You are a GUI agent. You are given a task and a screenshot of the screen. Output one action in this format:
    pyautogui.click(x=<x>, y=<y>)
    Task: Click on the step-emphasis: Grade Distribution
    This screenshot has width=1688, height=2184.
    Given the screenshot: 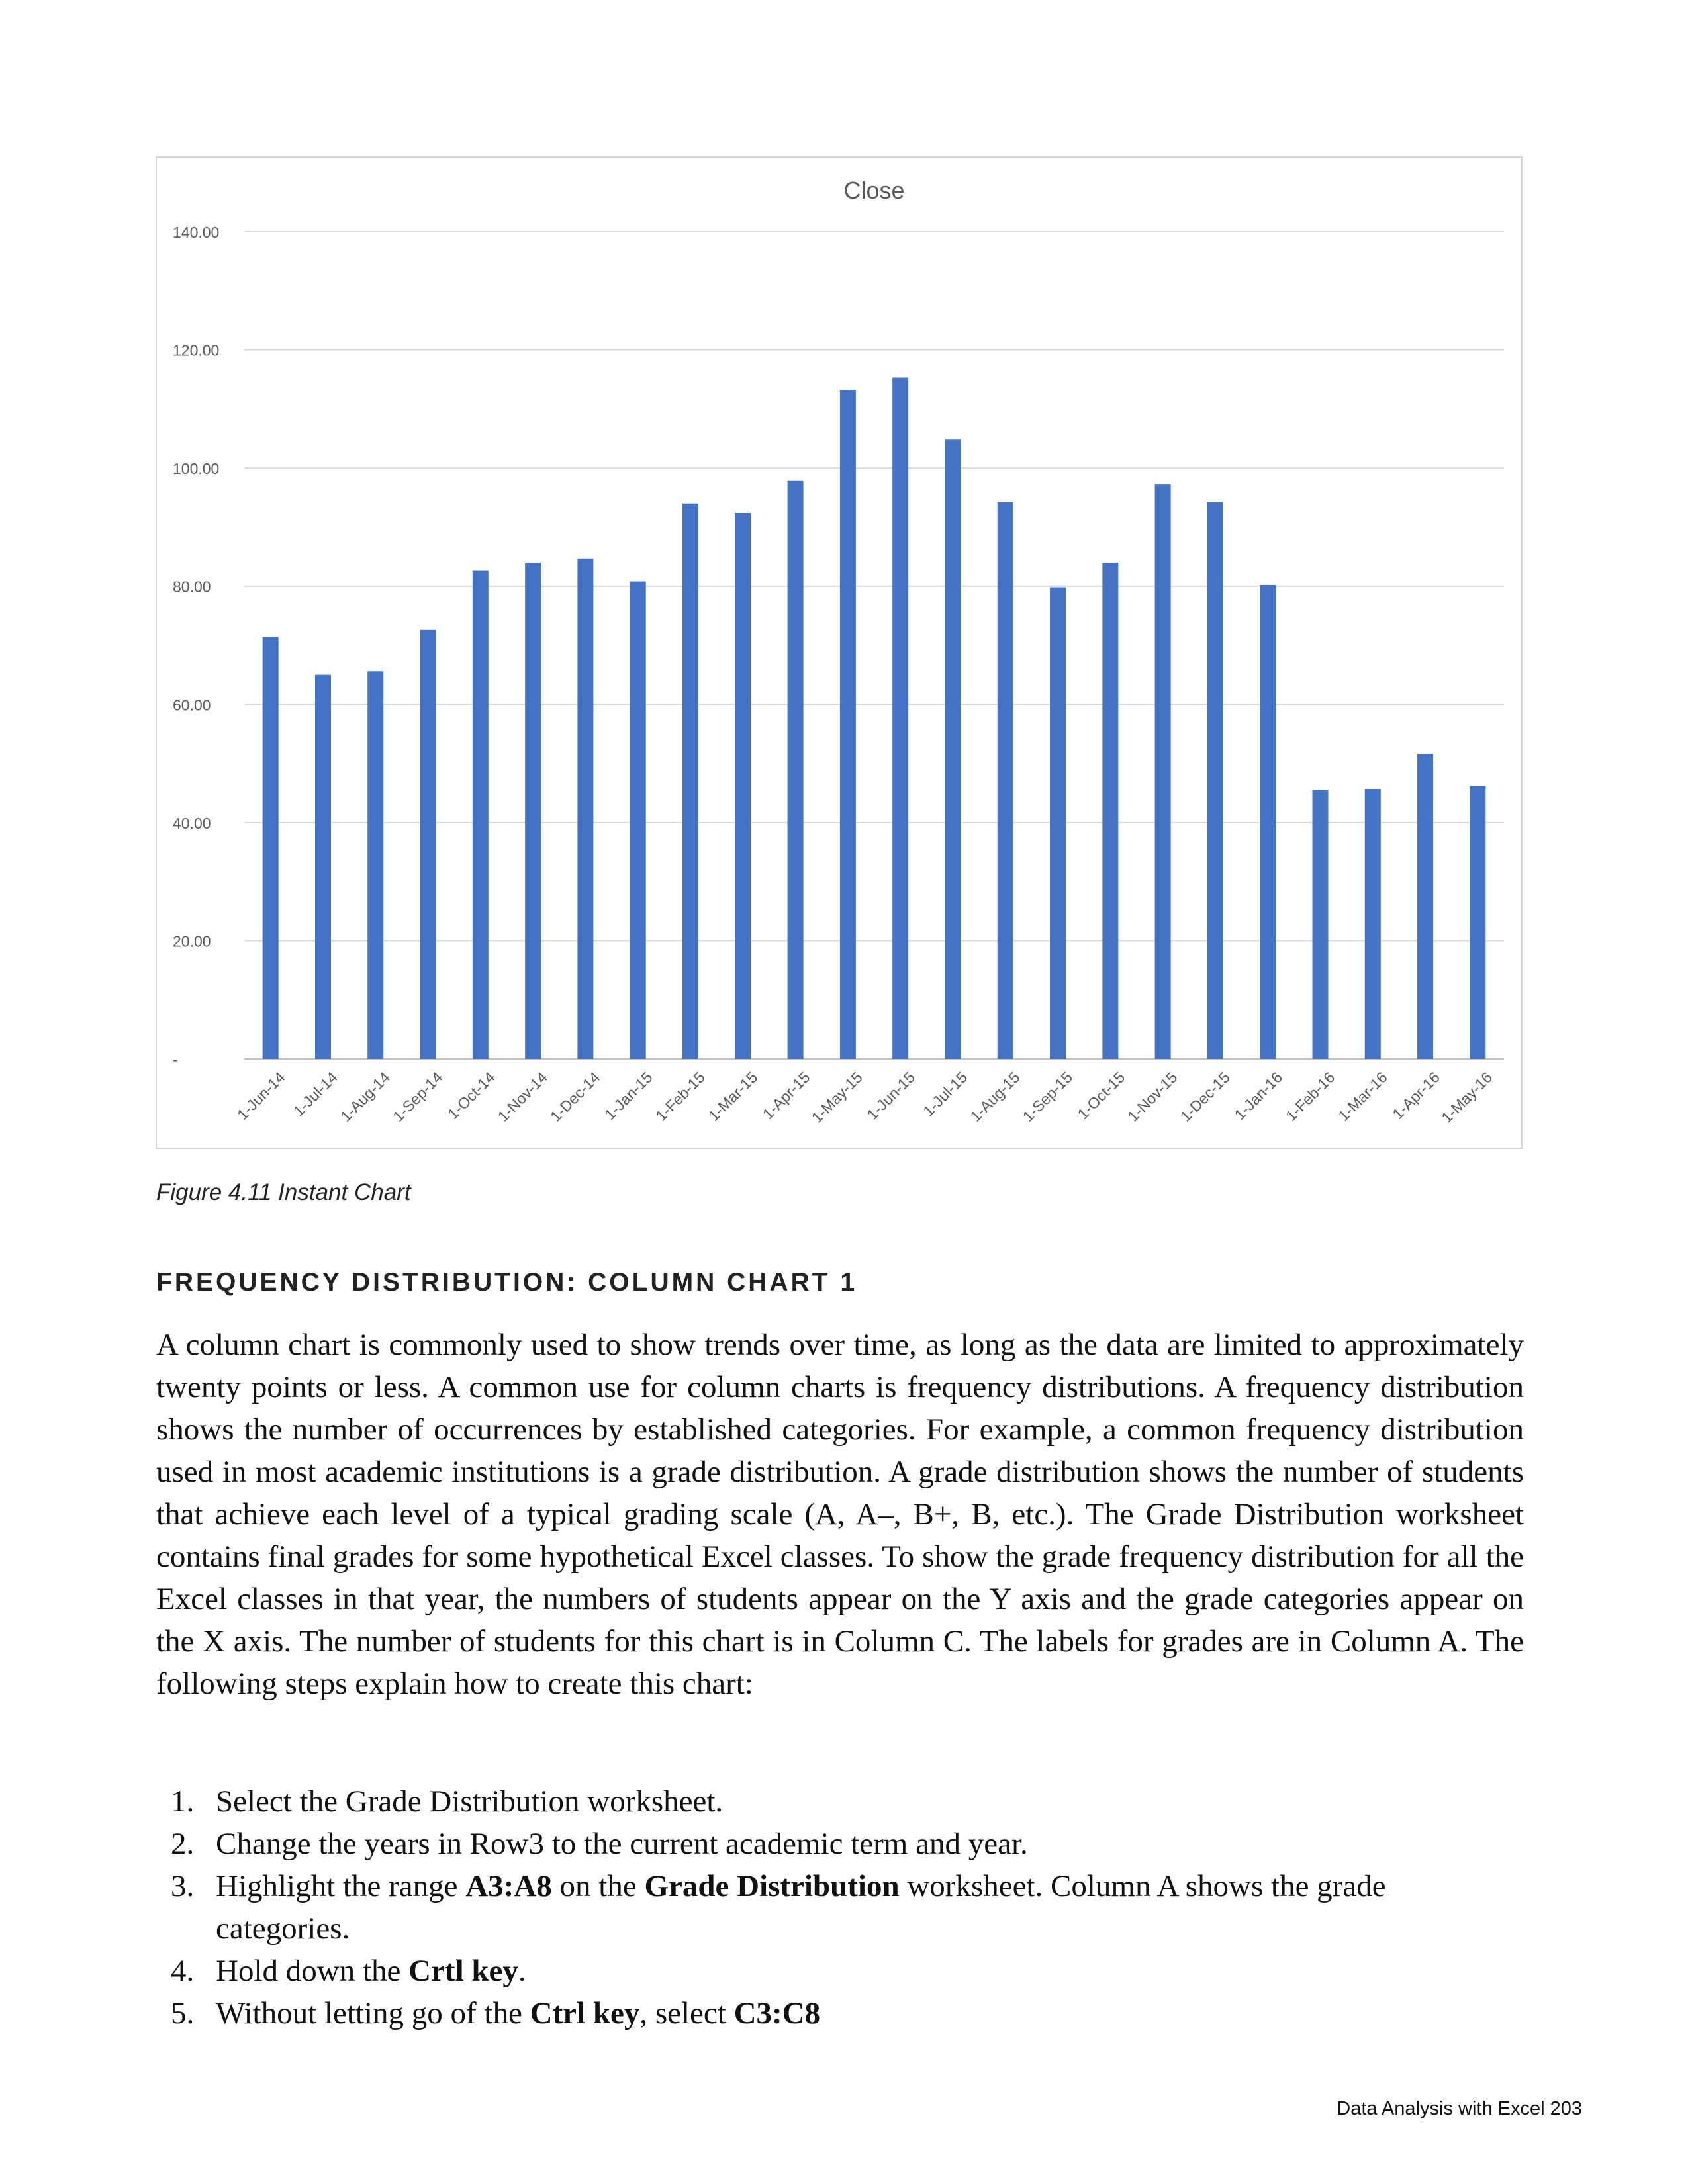 What is the action you would take?
    pyautogui.click(x=772, y=1886)
    